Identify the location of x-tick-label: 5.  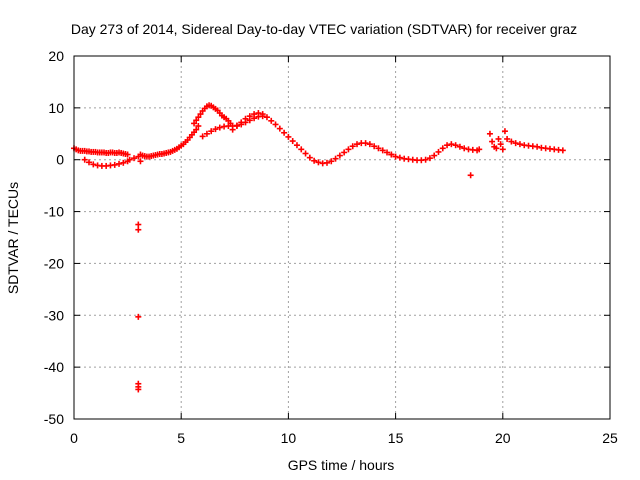
(181, 438).